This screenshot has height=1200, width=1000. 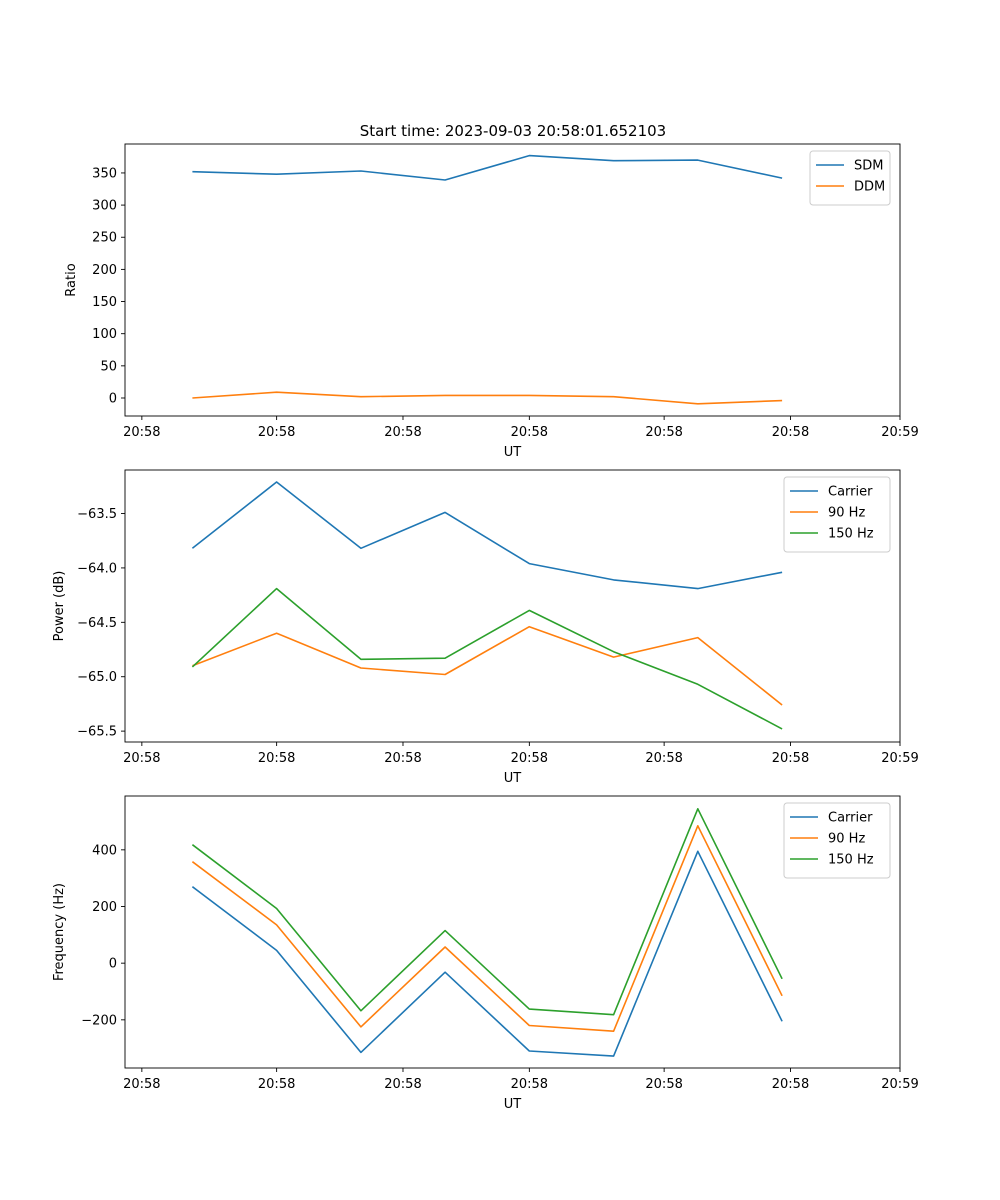 I want to click on power-series-line-90-hz, so click(x=487, y=665).